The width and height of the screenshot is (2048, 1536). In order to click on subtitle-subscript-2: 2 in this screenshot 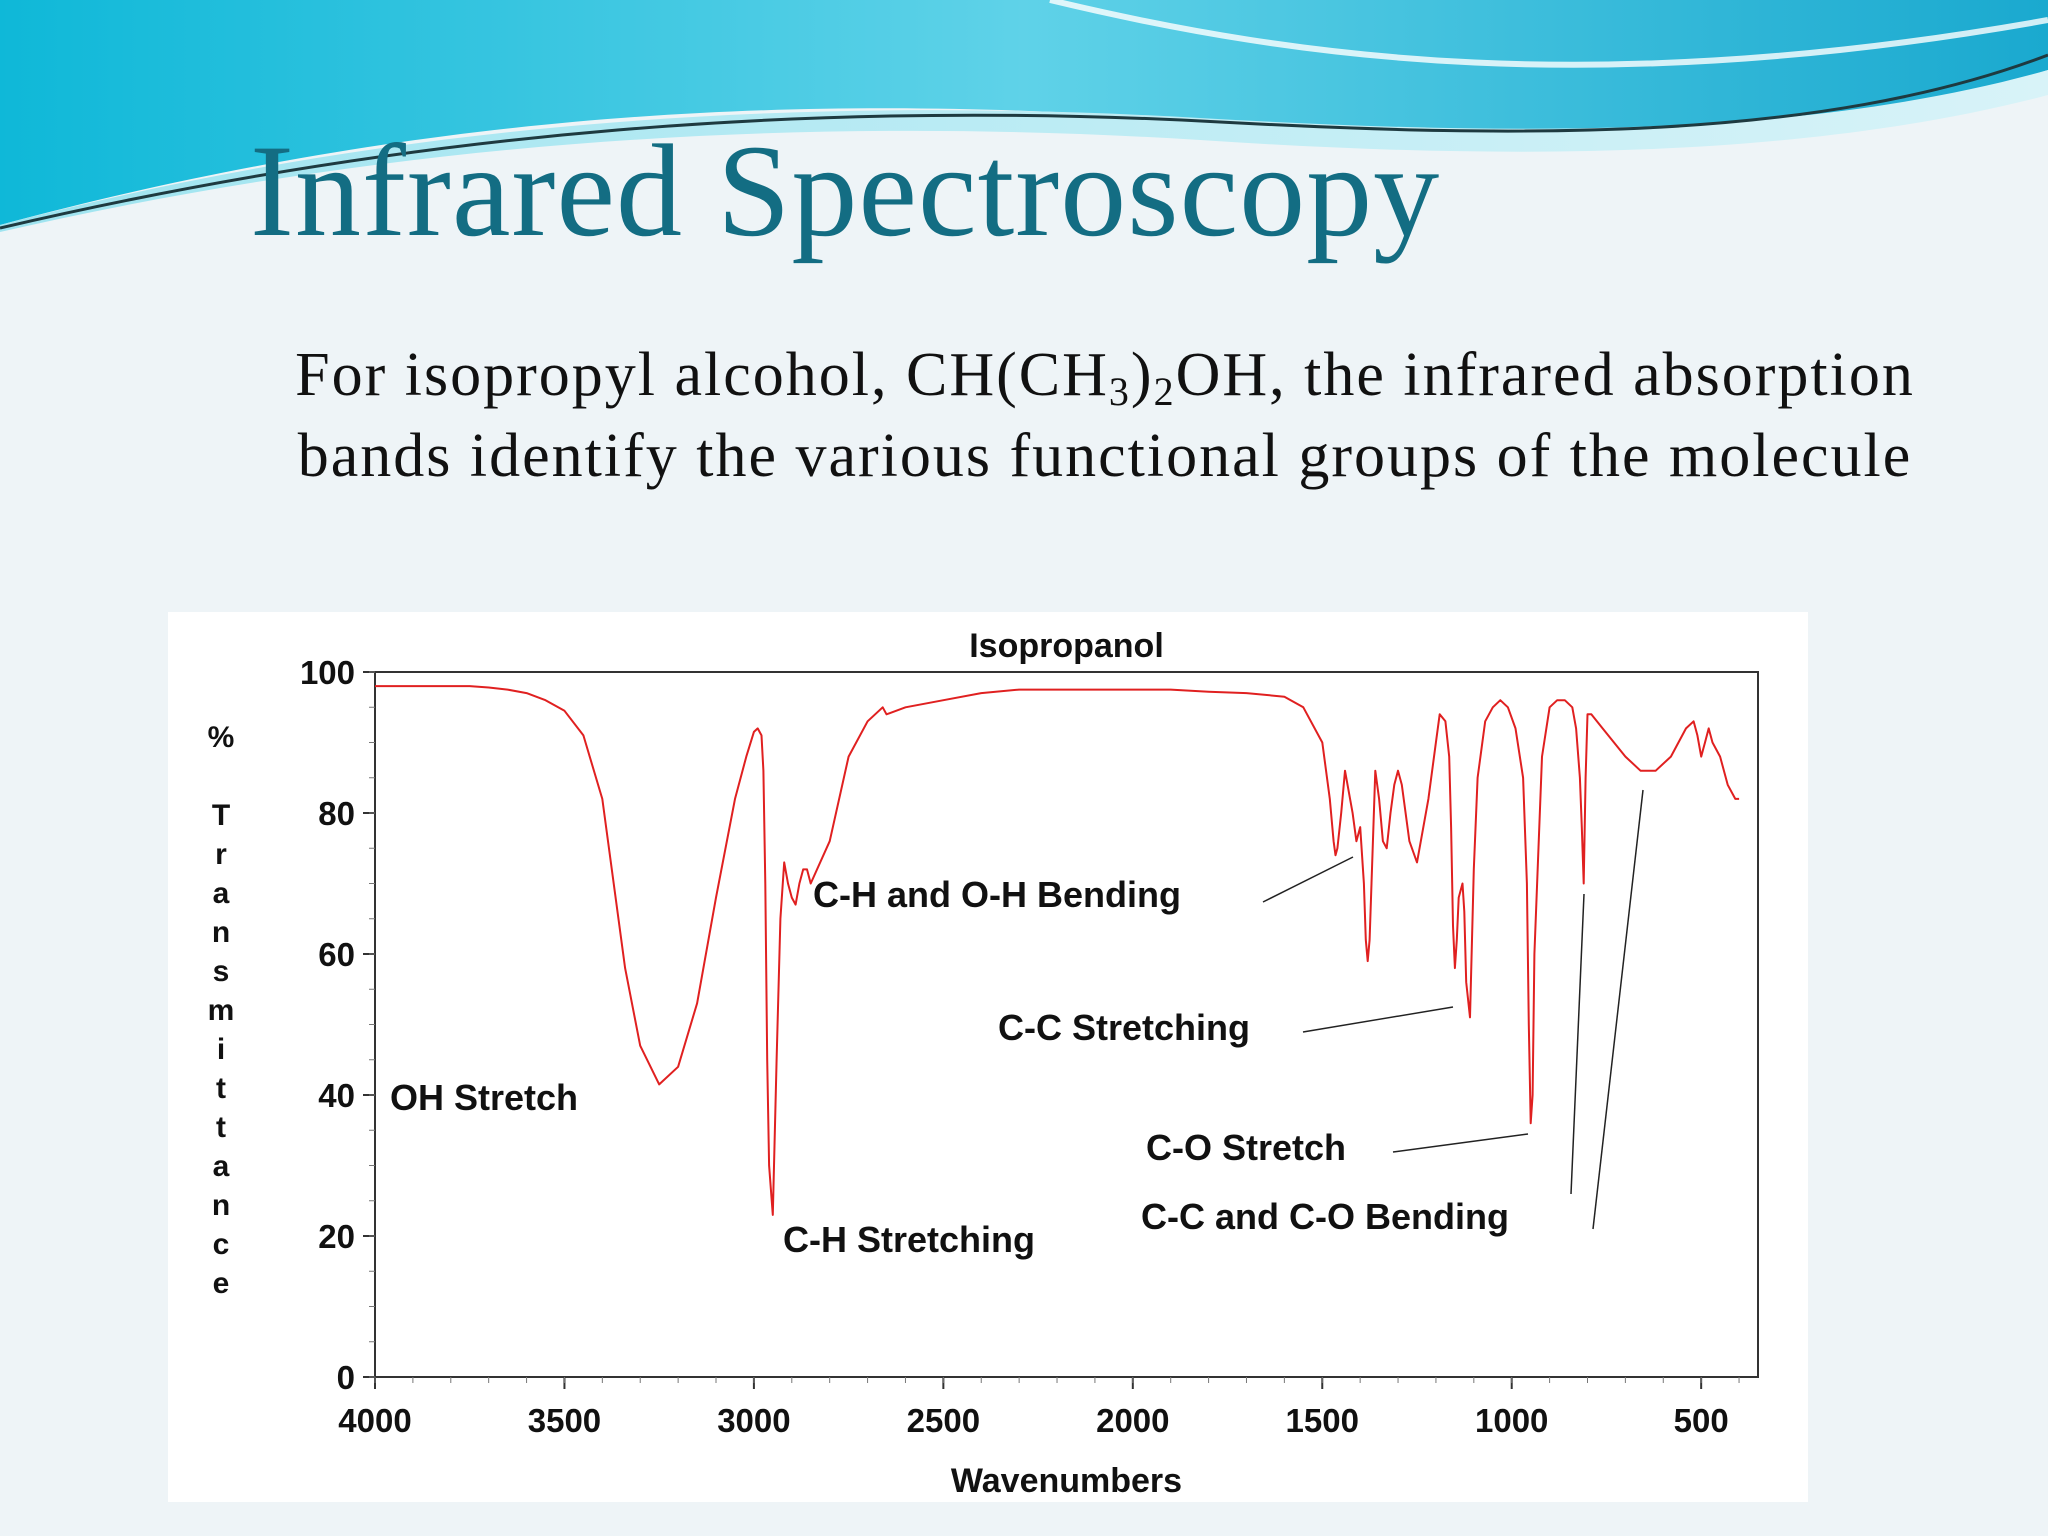, I will do `click(1164, 391)`.